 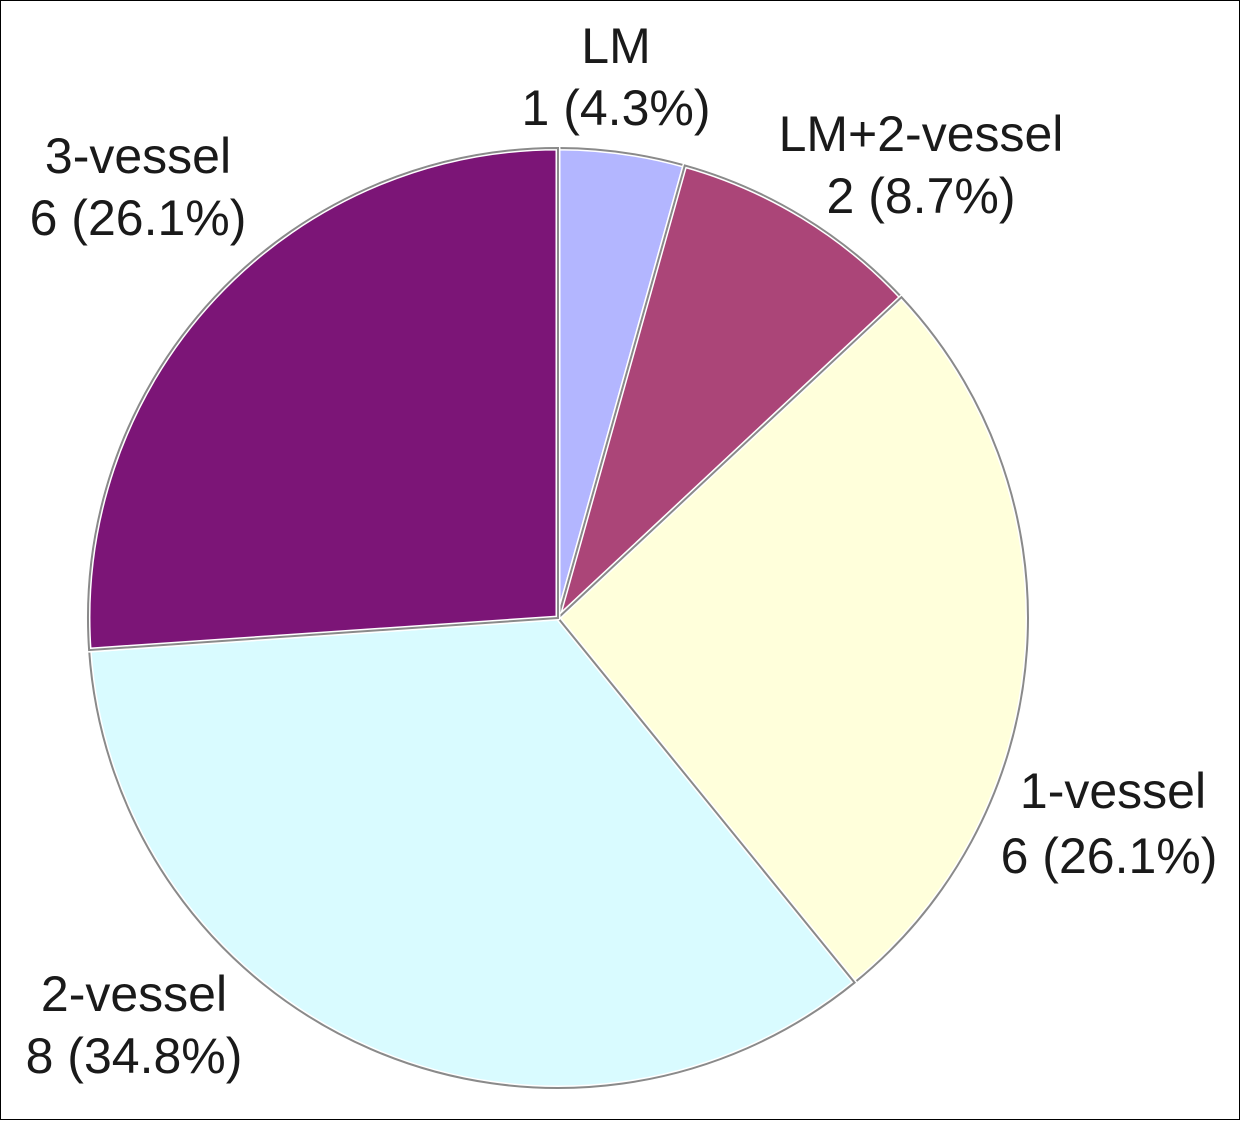 I want to click on label-lm-category: LM, so click(x=615, y=46).